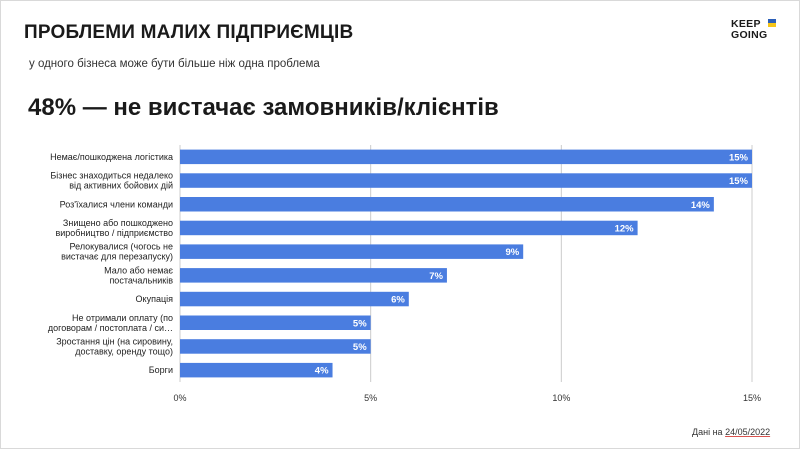 The height and width of the screenshot is (449, 800). I want to click on x-tick-label: 15%, so click(752, 398).